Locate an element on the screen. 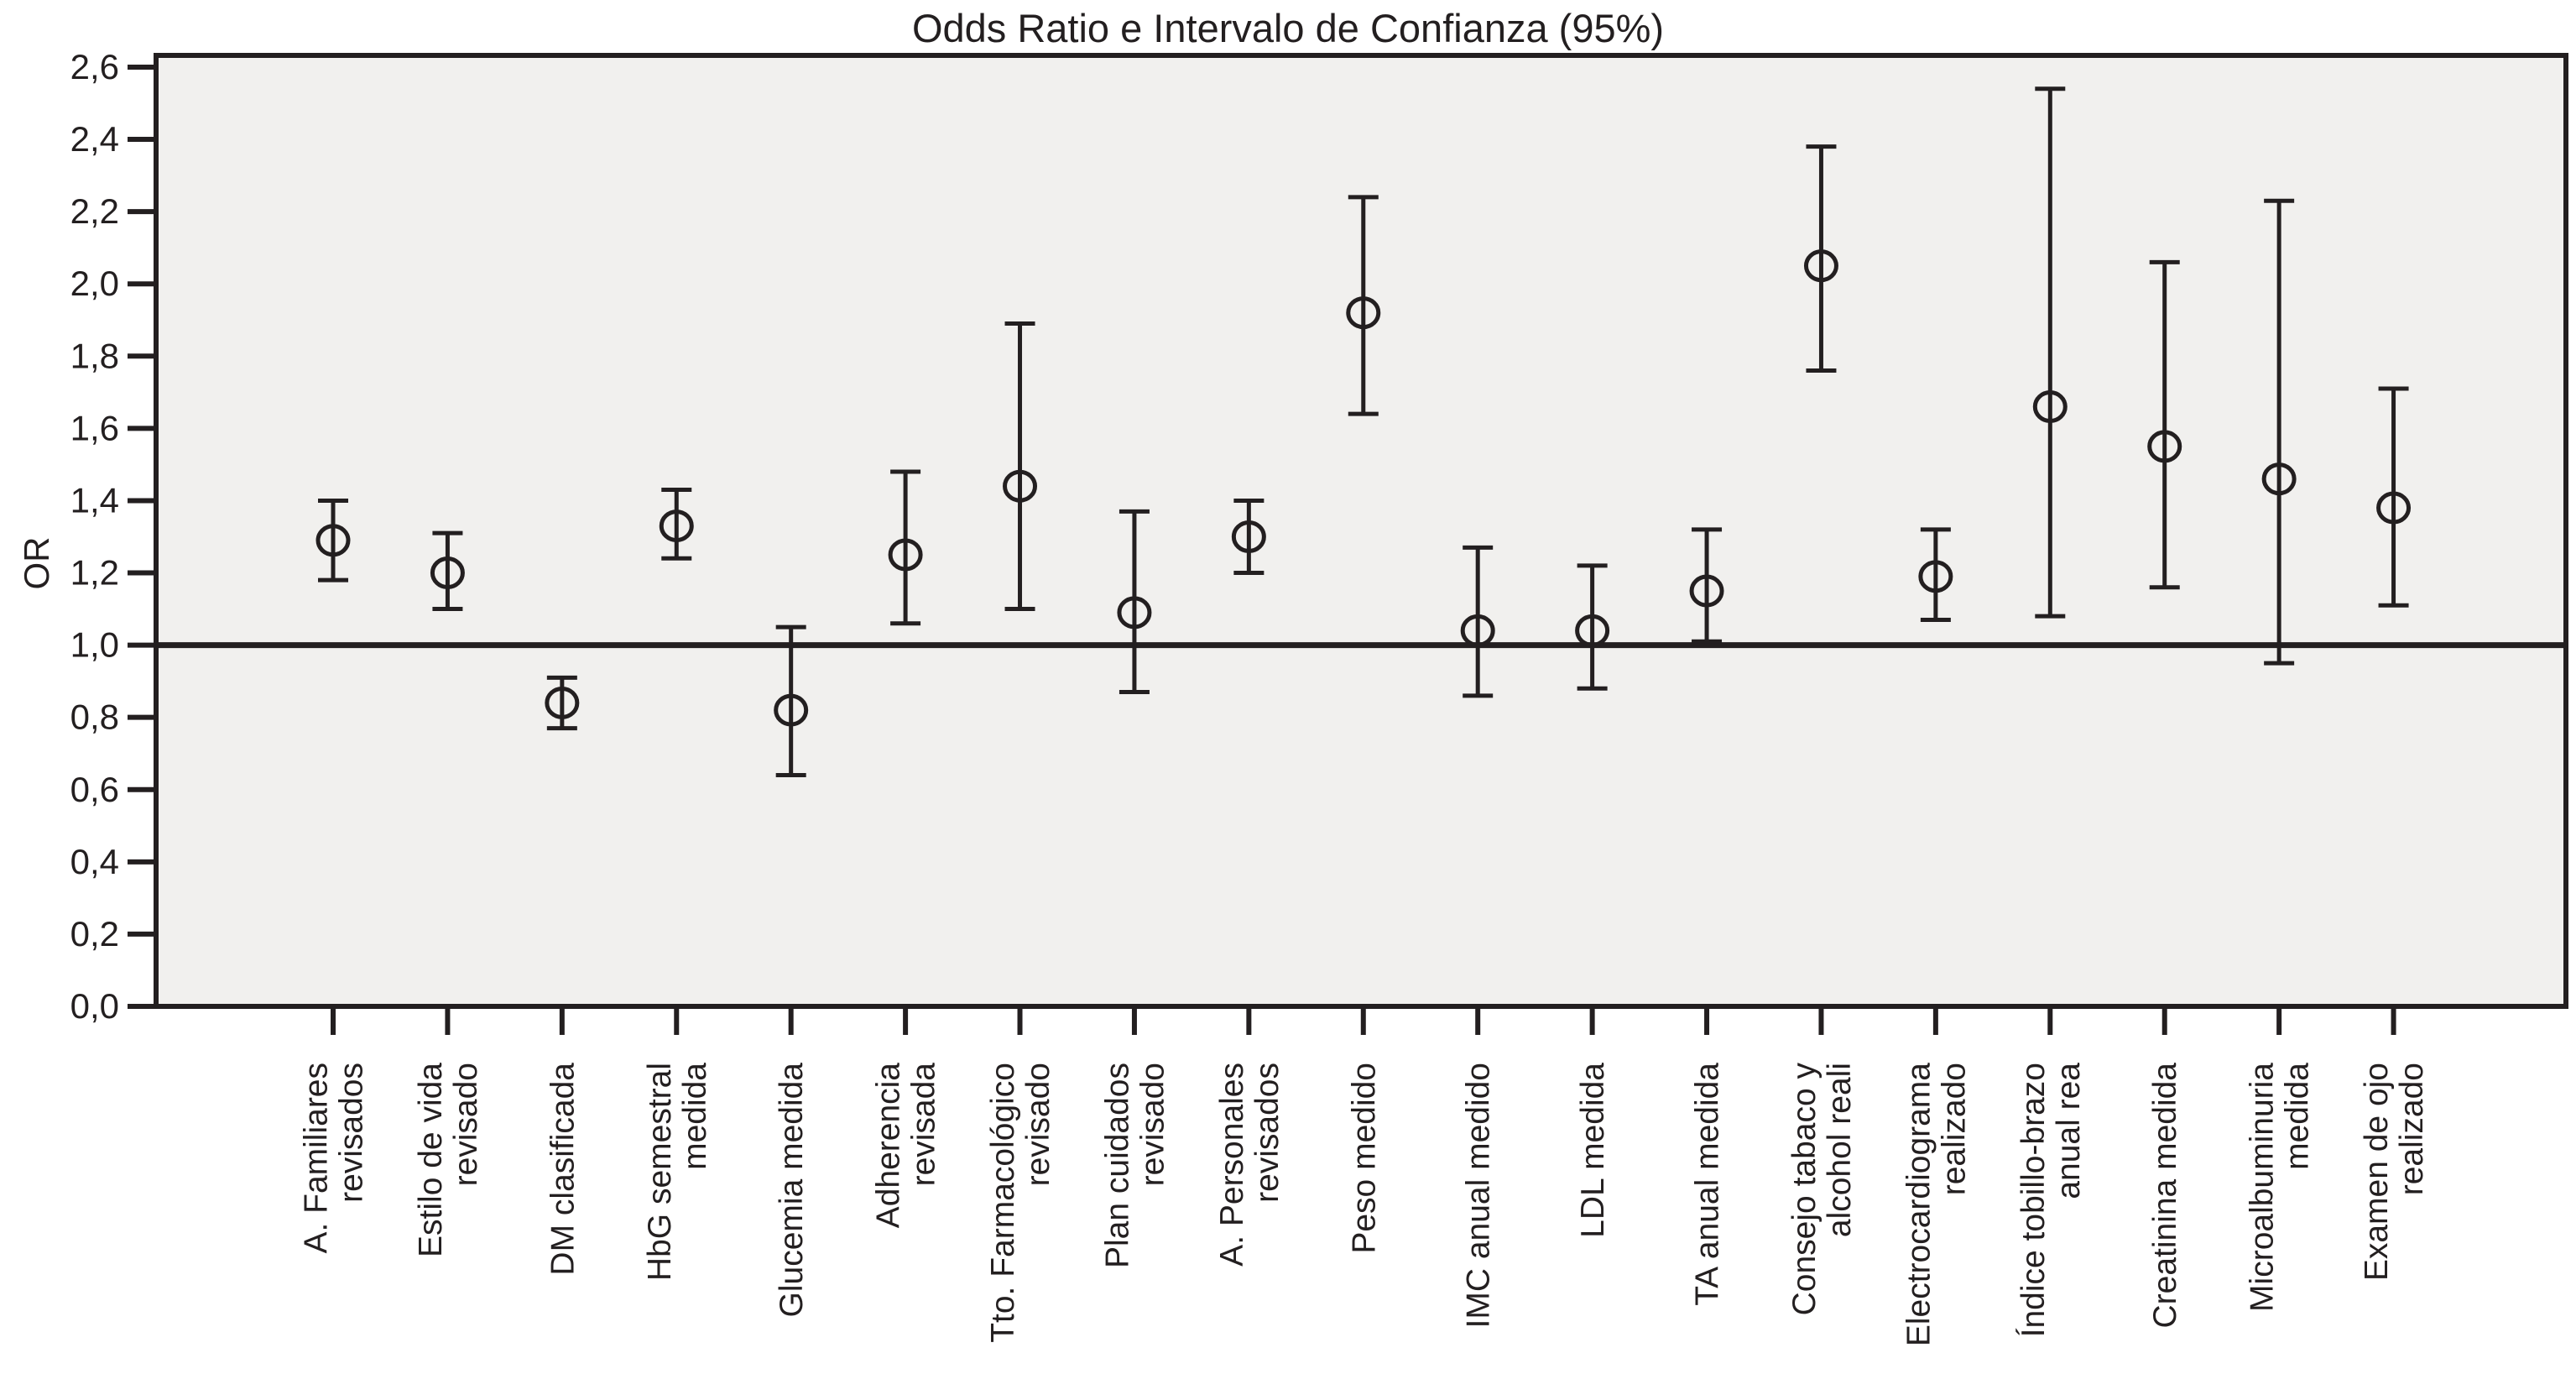 The height and width of the screenshot is (1374, 2576). category-label: Tto. Farmacológicorevisado is located at coordinates (1020, 1203).